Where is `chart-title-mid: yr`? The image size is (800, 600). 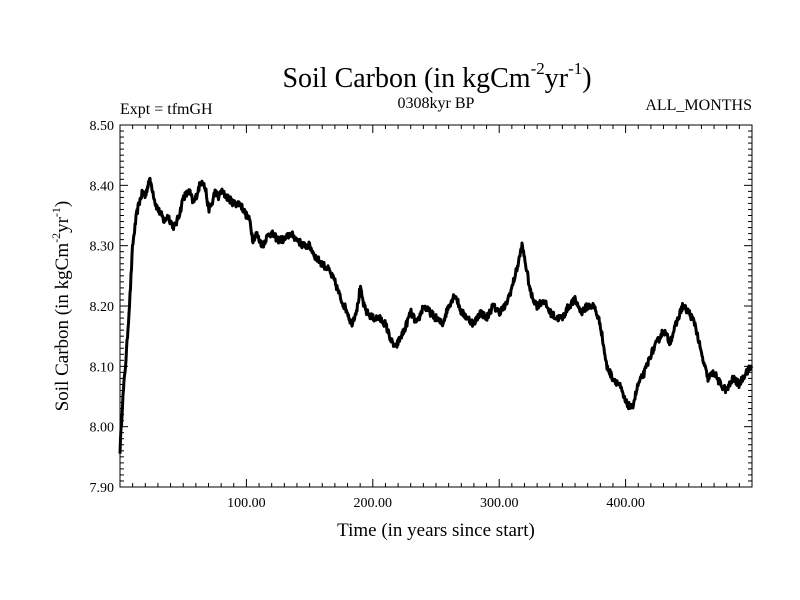
chart-title-mid: yr is located at coordinates (557, 78).